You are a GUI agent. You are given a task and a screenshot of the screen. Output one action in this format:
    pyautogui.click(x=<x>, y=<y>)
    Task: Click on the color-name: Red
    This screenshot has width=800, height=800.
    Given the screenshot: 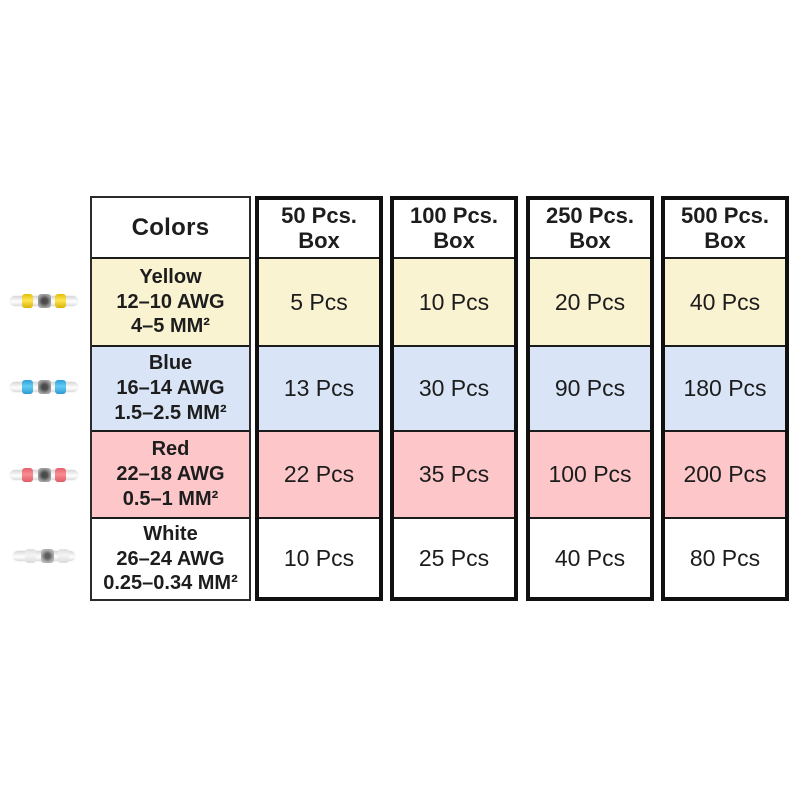 What is the action you would take?
    pyautogui.click(x=170, y=449)
    